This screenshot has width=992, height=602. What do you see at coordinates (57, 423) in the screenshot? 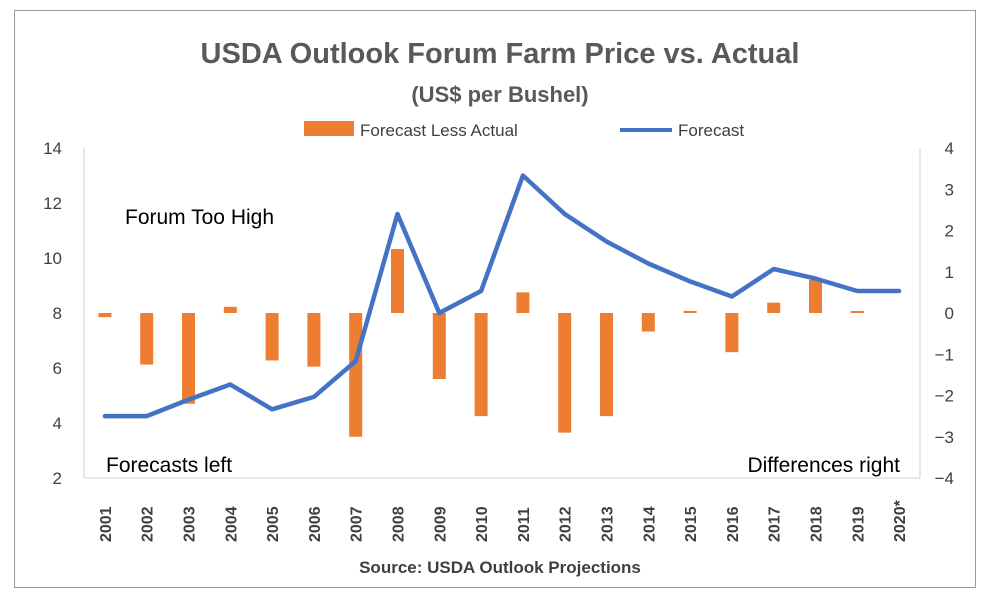
I see `left-tick-label: 4` at bounding box center [57, 423].